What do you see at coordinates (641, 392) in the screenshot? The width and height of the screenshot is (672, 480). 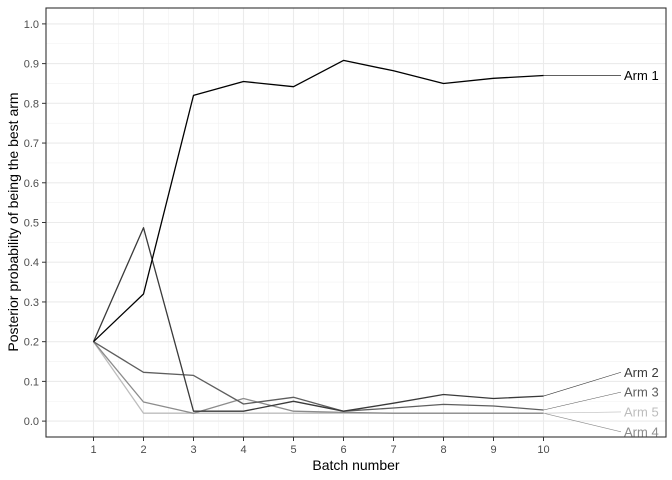 I see `series-label: Arm 3` at bounding box center [641, 392].